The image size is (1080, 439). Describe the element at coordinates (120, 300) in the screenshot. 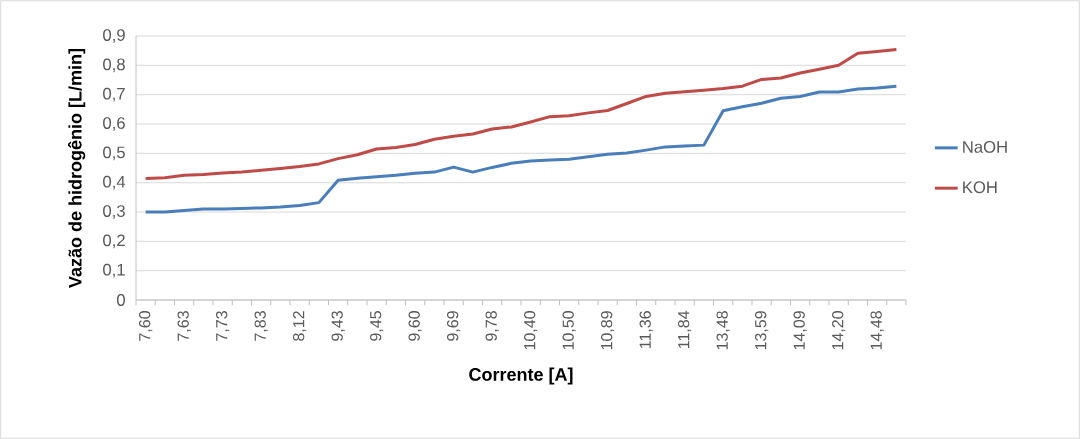

I see `y-tick-label: 0` at that location.